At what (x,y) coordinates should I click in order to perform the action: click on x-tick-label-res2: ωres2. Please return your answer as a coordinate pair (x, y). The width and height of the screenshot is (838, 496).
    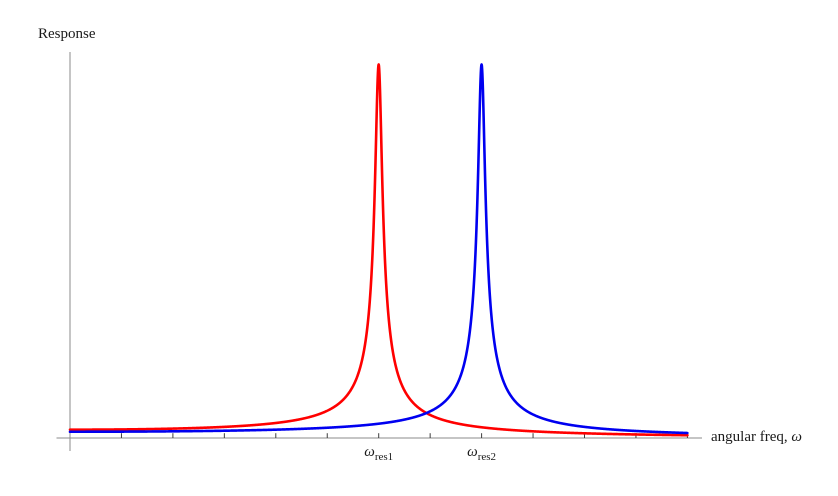
    Looking at the image, I should click on (481, 453).